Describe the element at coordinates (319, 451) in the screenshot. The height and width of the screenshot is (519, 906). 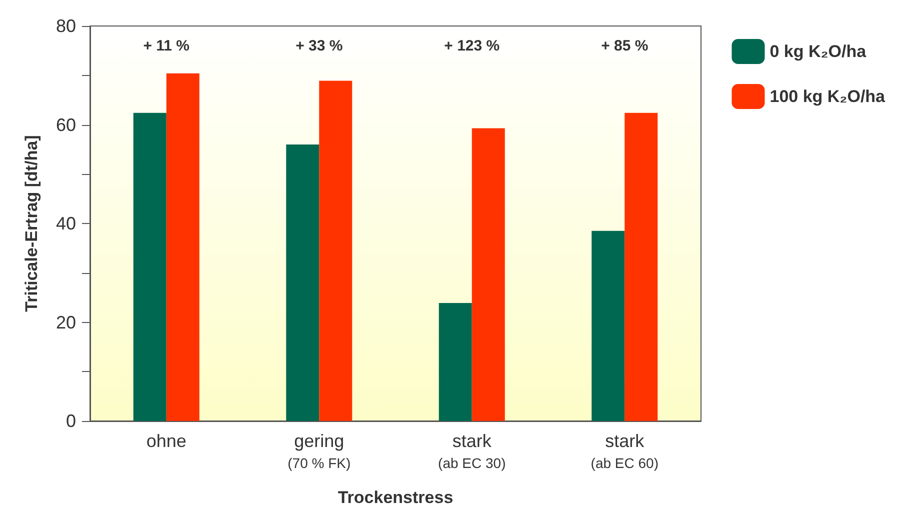
I see `x-tick-label: gering (70 % FK)` at that location.